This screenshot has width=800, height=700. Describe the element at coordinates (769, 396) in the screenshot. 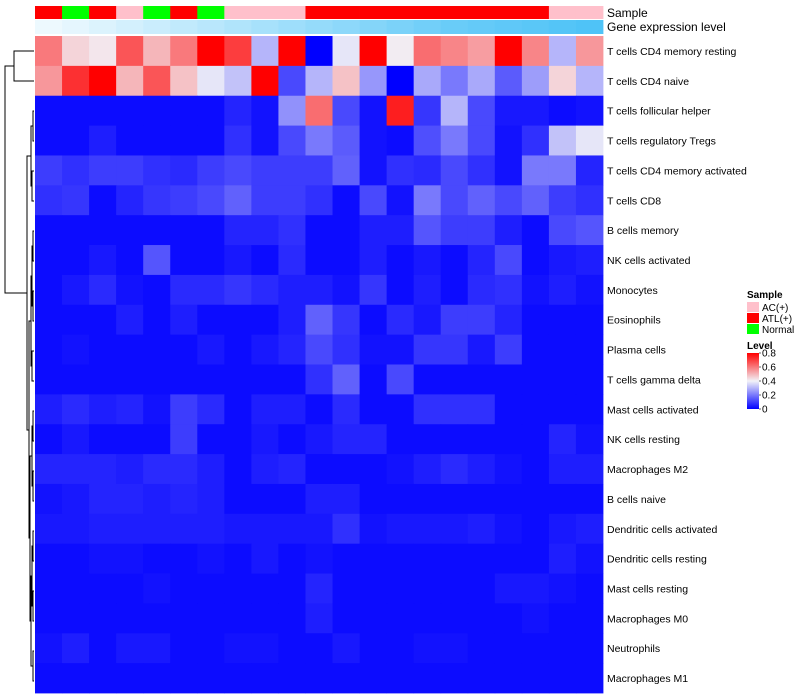

I see `level-tick-label: 0.2` at that location.